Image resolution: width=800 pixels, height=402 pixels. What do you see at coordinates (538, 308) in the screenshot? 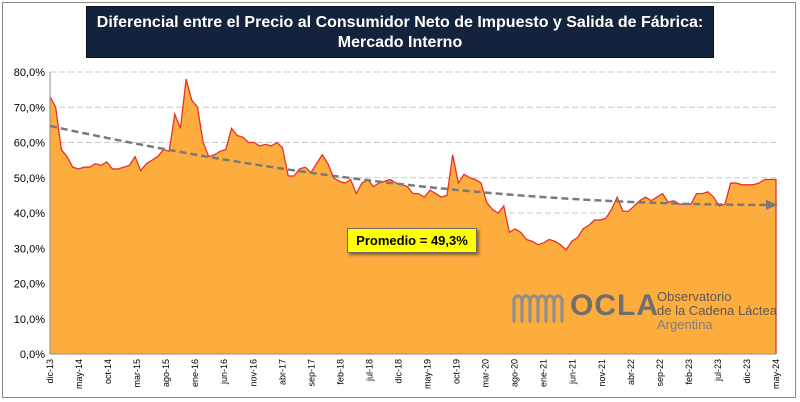
I see `ocla-logo-icon` at bounding box center [538, 308].